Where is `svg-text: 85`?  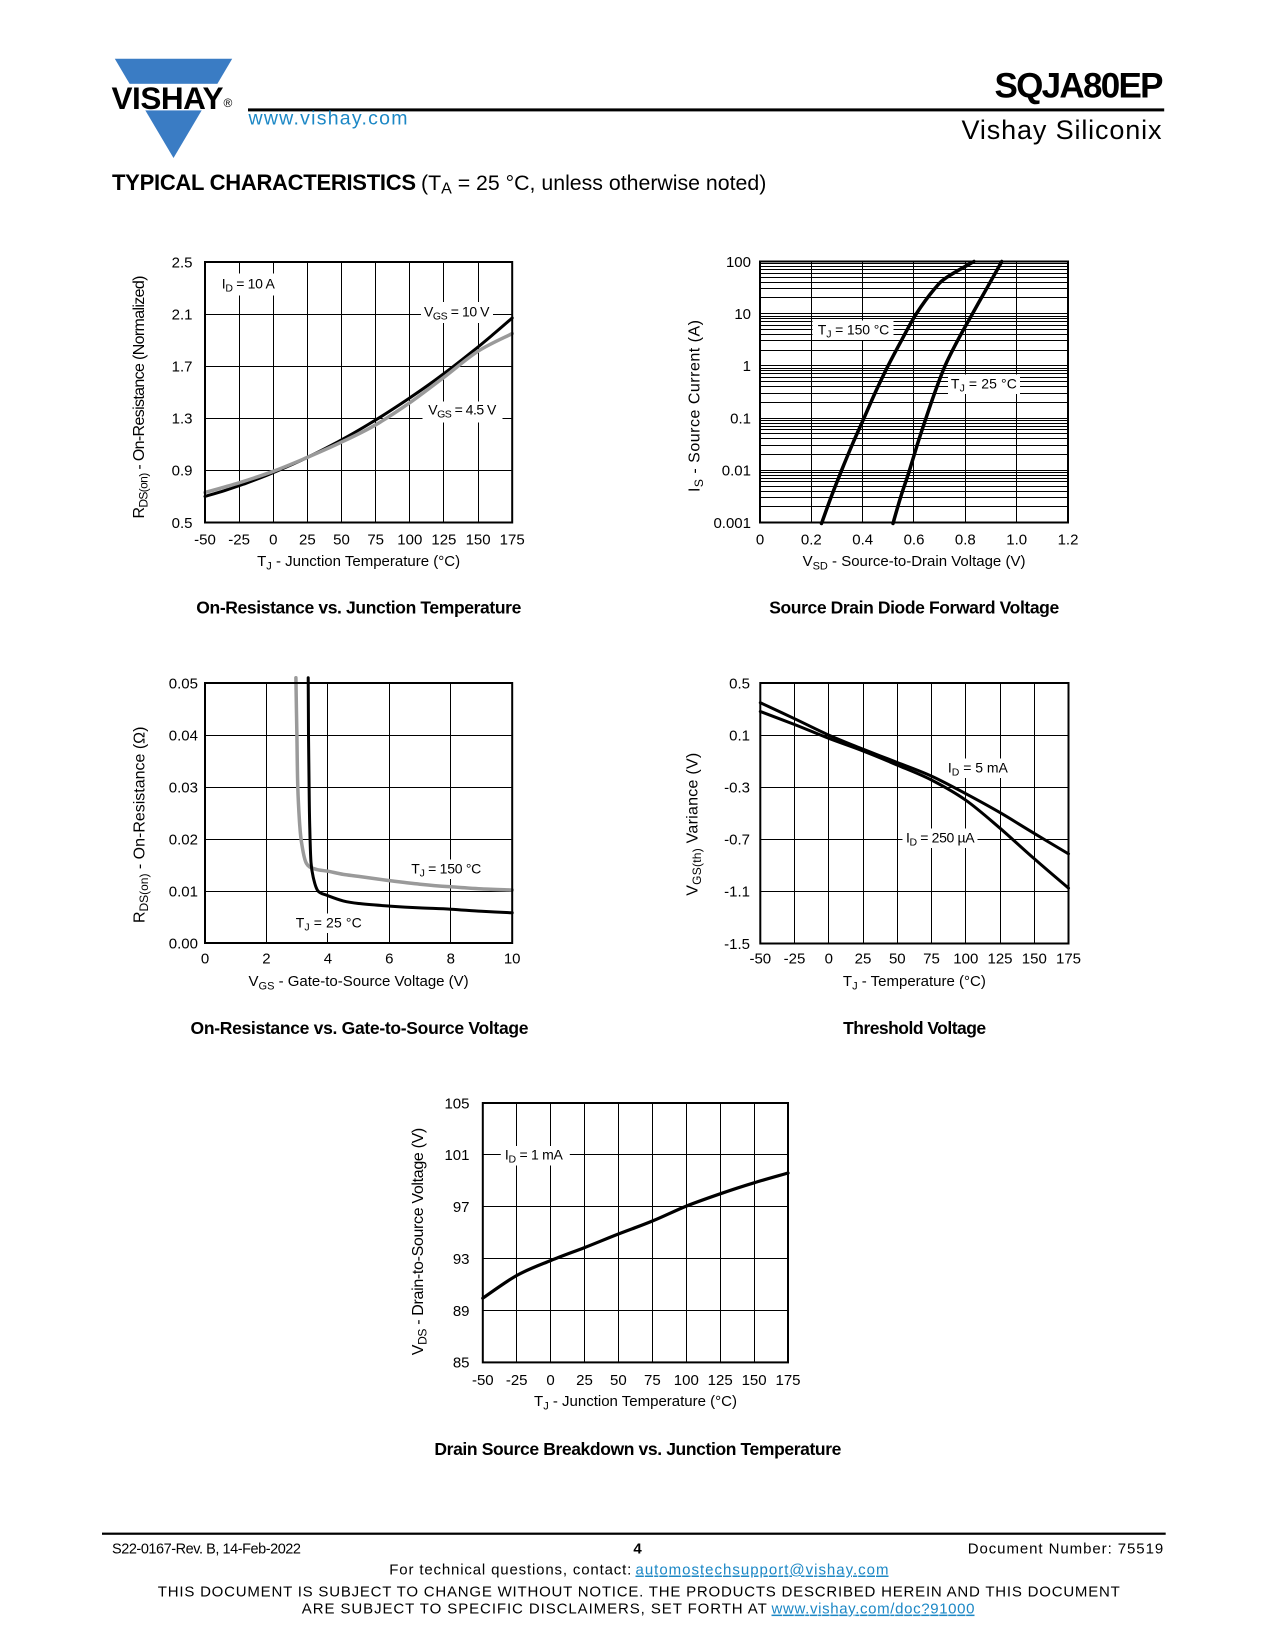
svg-text: 85 is located at coordinates (461, 1363).